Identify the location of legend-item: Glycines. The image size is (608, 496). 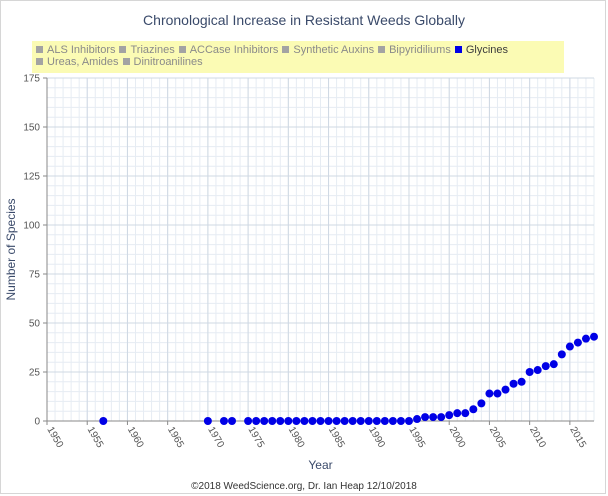
(481, 50).